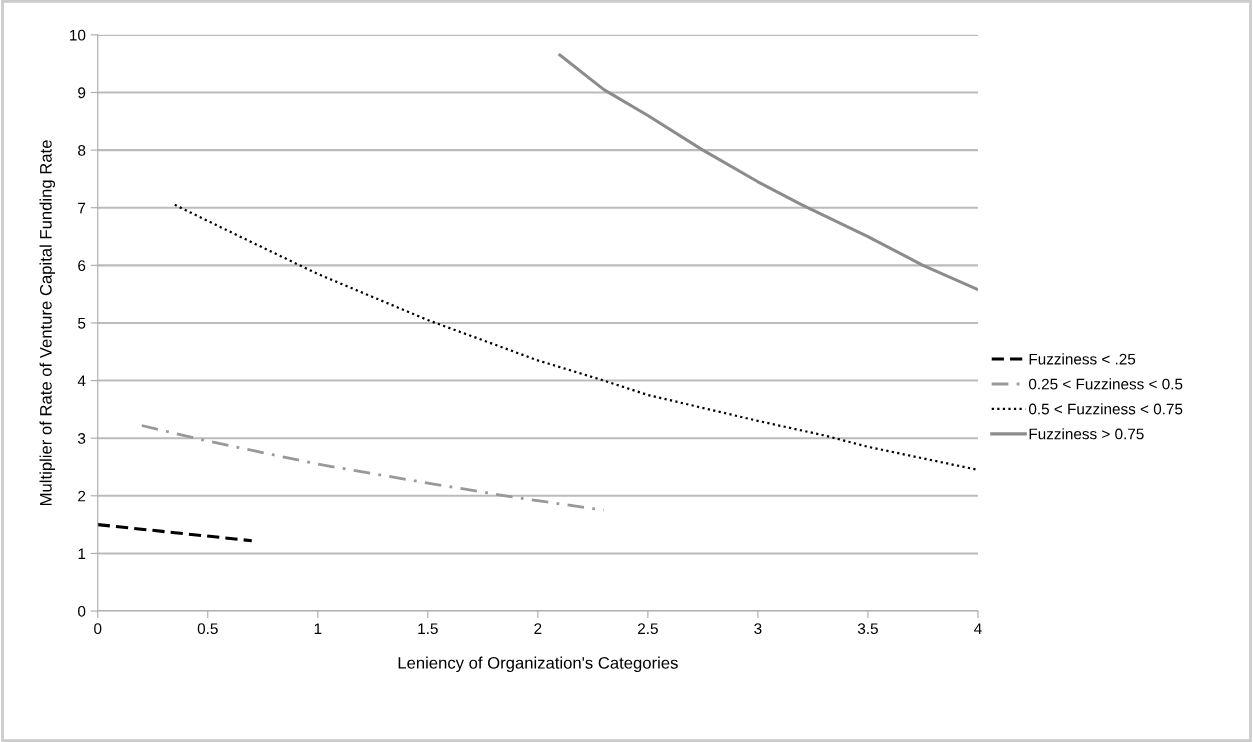 This screenshot has width=1253, height=742. I want to click on y-tick-label: 3, so click(82, 438).